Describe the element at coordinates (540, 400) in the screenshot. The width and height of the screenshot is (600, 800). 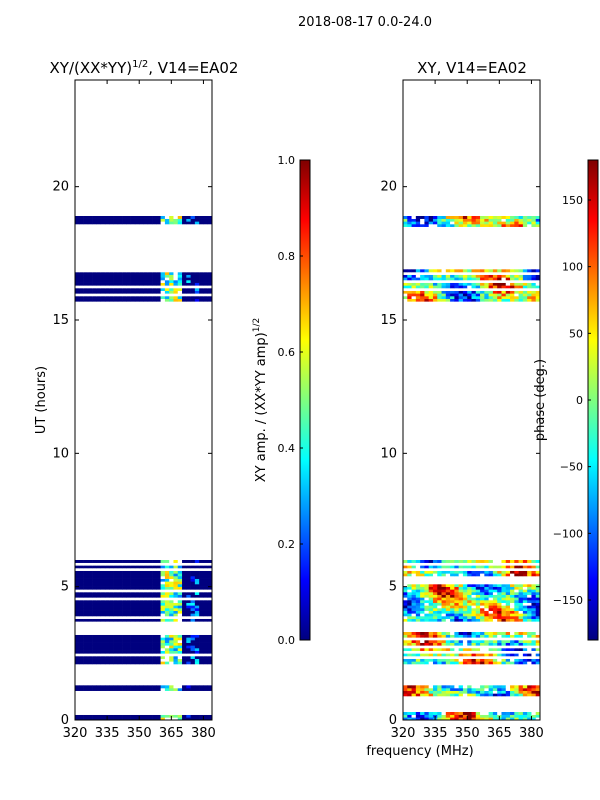
I see `phase-colorbar-label: phase (deg.)` at that location.